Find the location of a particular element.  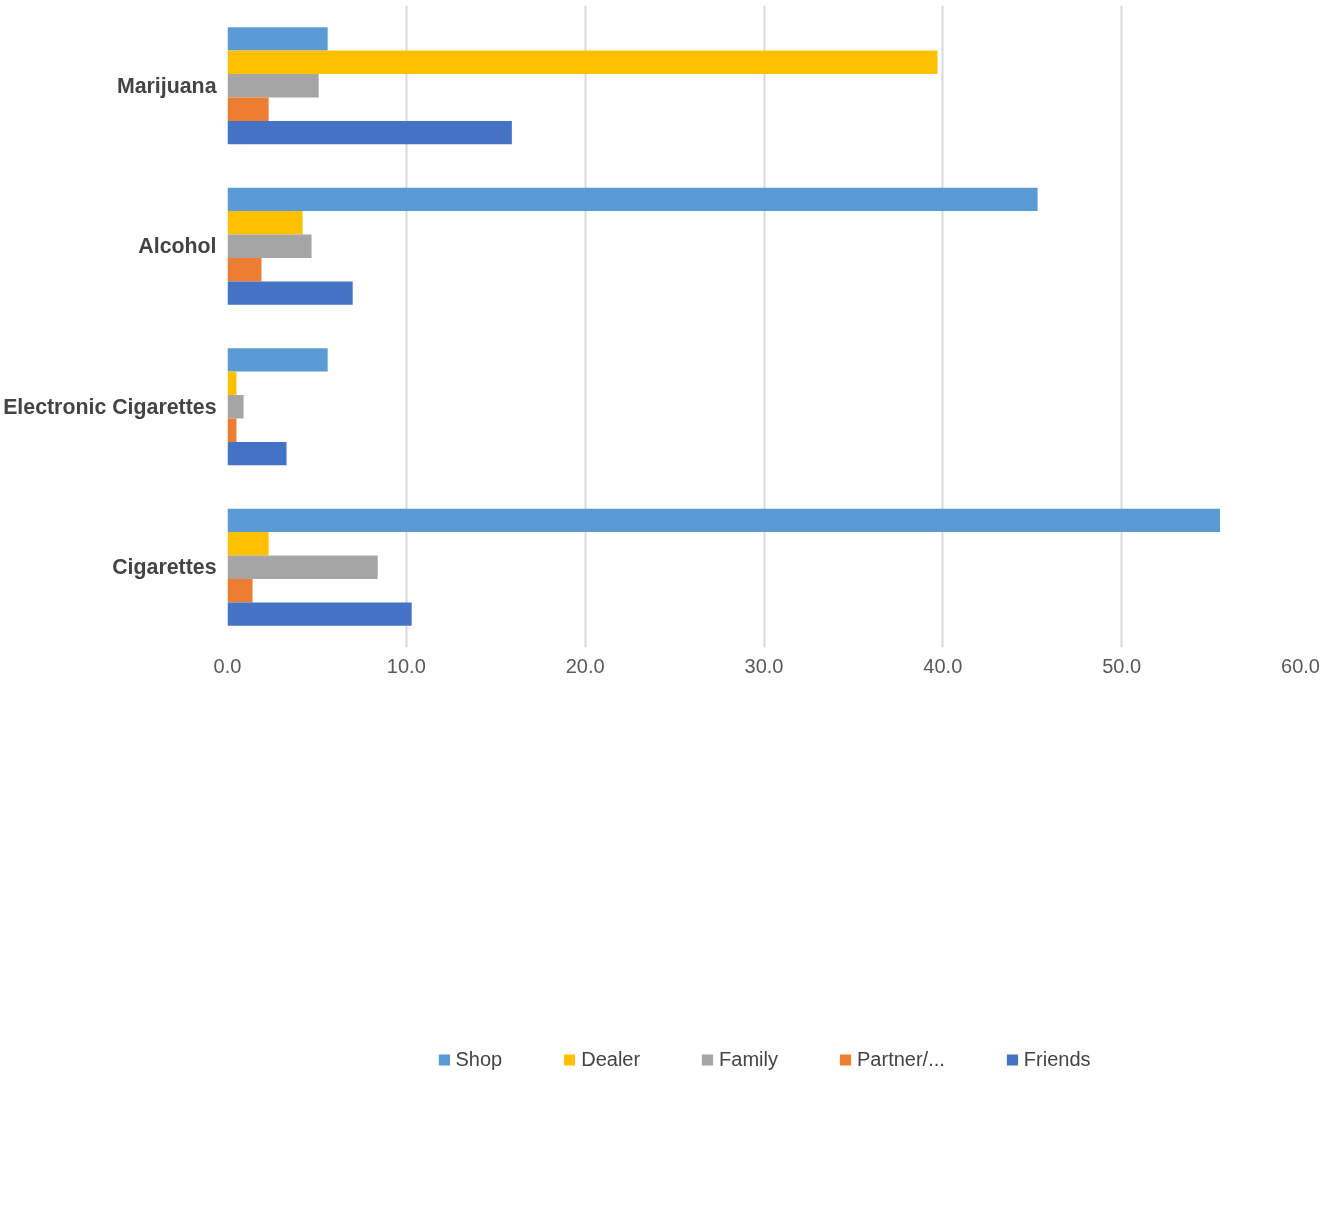

y-tick-label: Alcohol is located at coordinates (177, 246).